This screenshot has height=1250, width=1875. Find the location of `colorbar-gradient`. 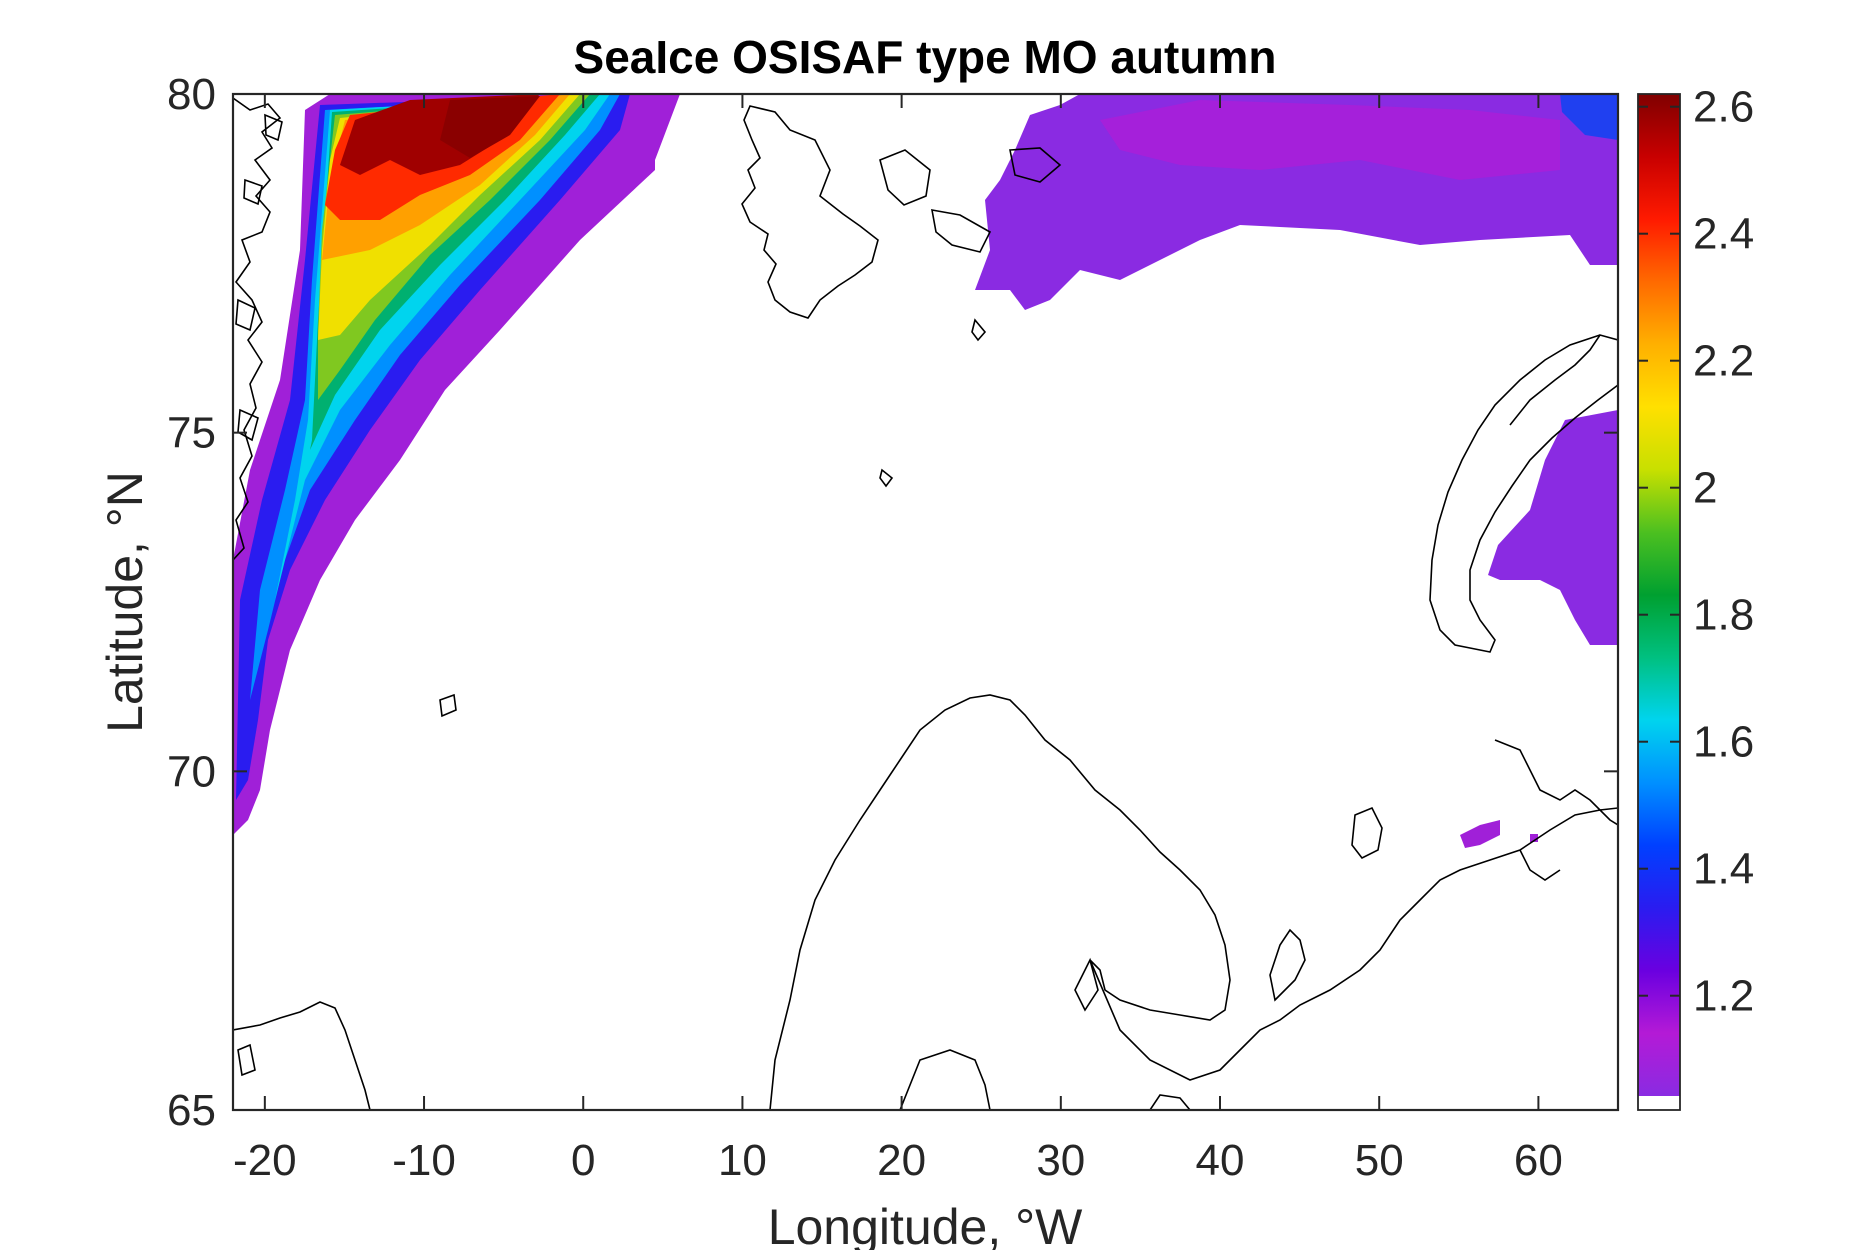

colorbar-gradient is located at coordinates (1659, 602).